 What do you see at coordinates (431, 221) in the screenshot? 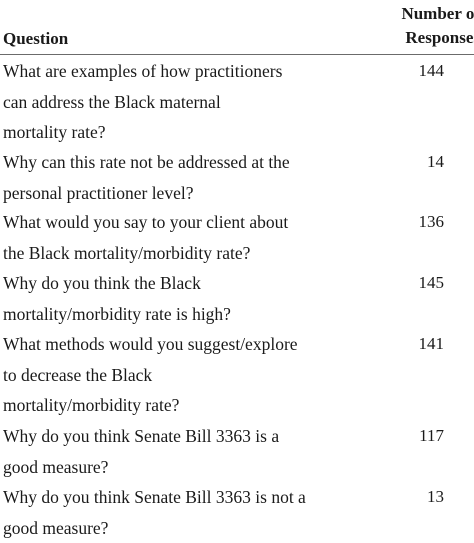
I see `response-count: 136` at bounding box center [431, 221].